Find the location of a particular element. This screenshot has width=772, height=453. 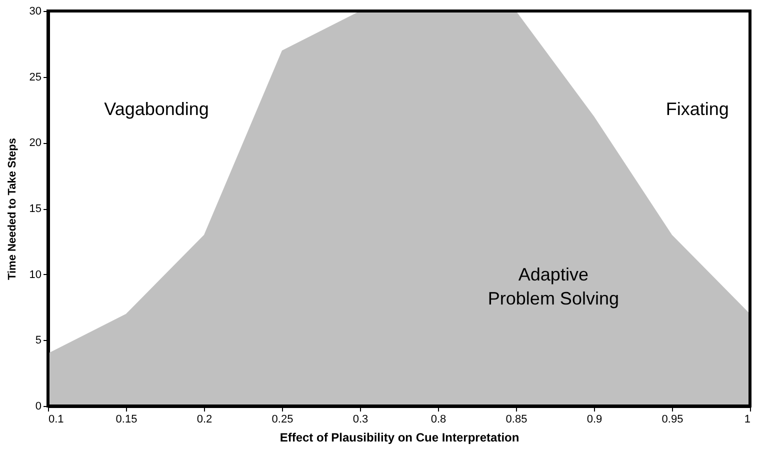

annotation: Vagabonding is located at coordinates (156, 108).